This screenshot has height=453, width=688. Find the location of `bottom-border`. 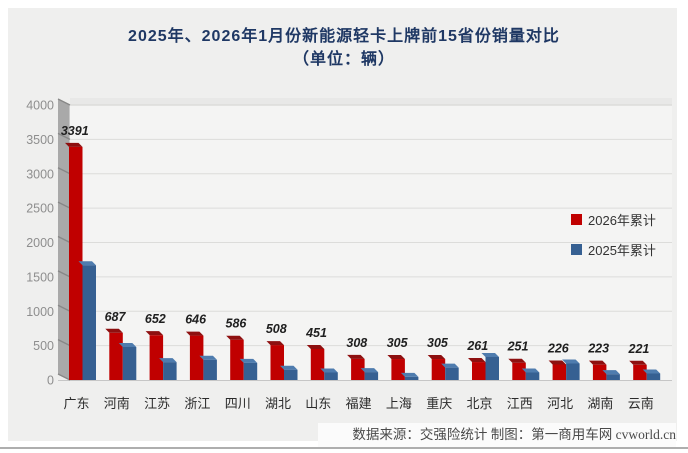

bottom-border is located at coordinates (344, 448).